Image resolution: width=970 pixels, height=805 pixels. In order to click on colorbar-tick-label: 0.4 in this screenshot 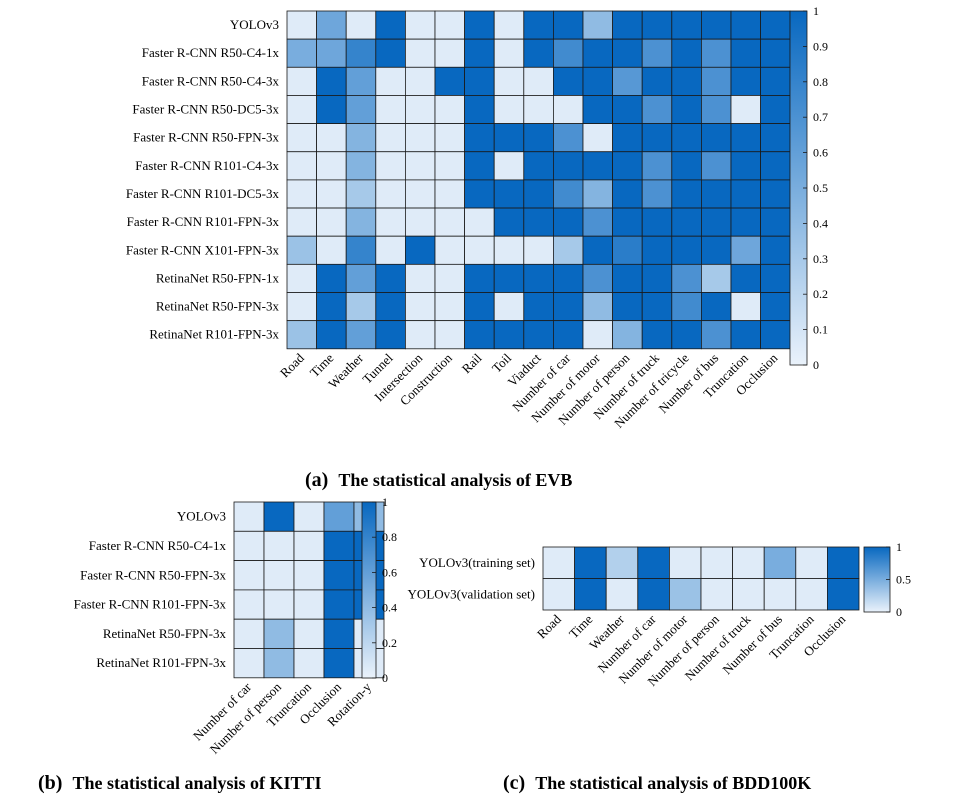, I will do `click(820, 223)`.